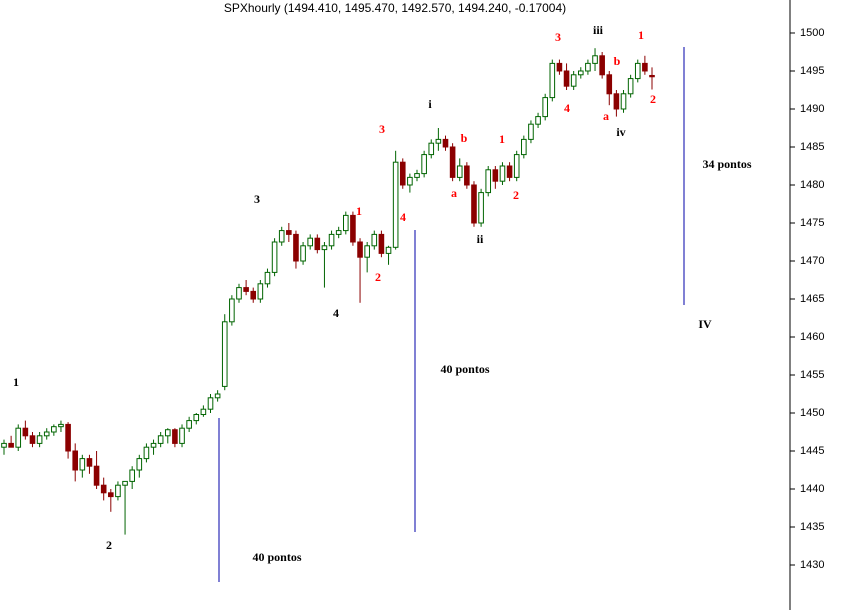  Describe the element at coordinates (480, 239) in the screenshot. I see `wave-label: ii` at that location.